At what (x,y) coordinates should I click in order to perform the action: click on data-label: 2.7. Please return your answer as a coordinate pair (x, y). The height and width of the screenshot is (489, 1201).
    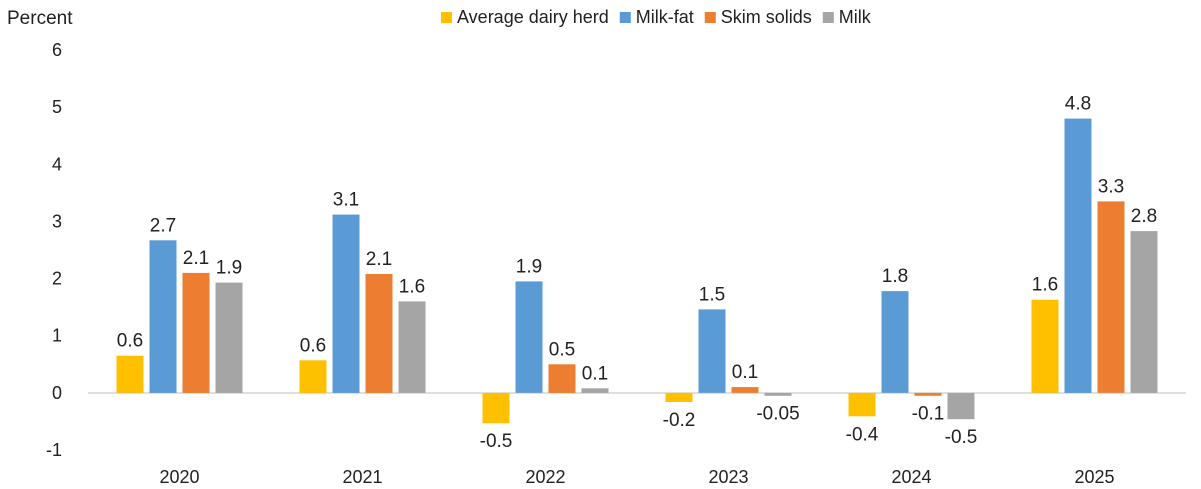
    Looking at the image, I should click on (163, 225).